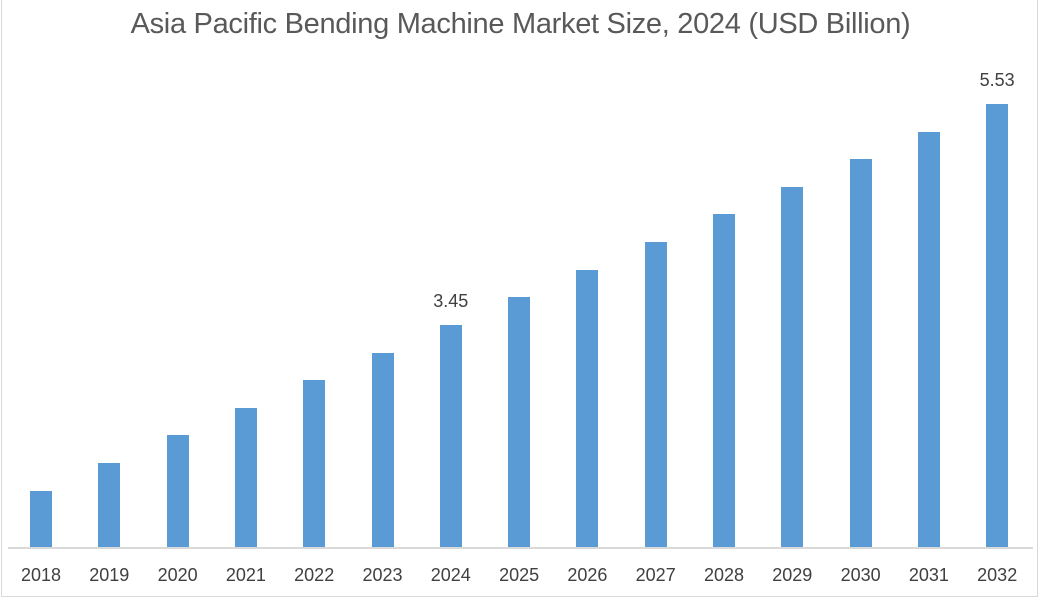  I want to click on bar-2024, so click(450, 435).